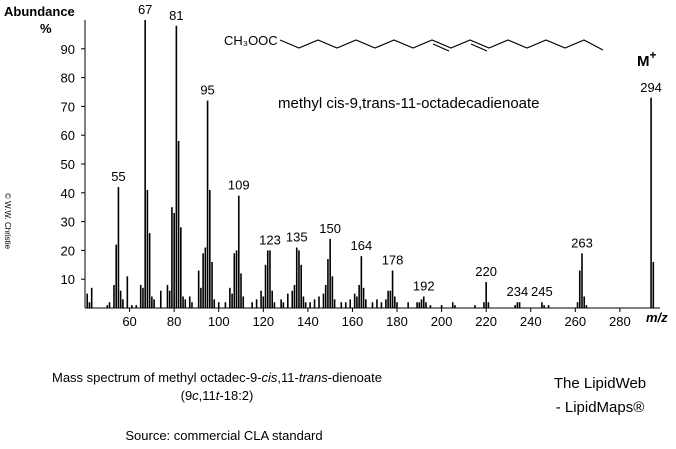 Image resolution: width=676 pixels, height=449 pixels. Describe the element at coordinates (409, 103) in the screenshot. I see `compound-name: methyl cis-9,trans-11-octadecadienoate` at that location.